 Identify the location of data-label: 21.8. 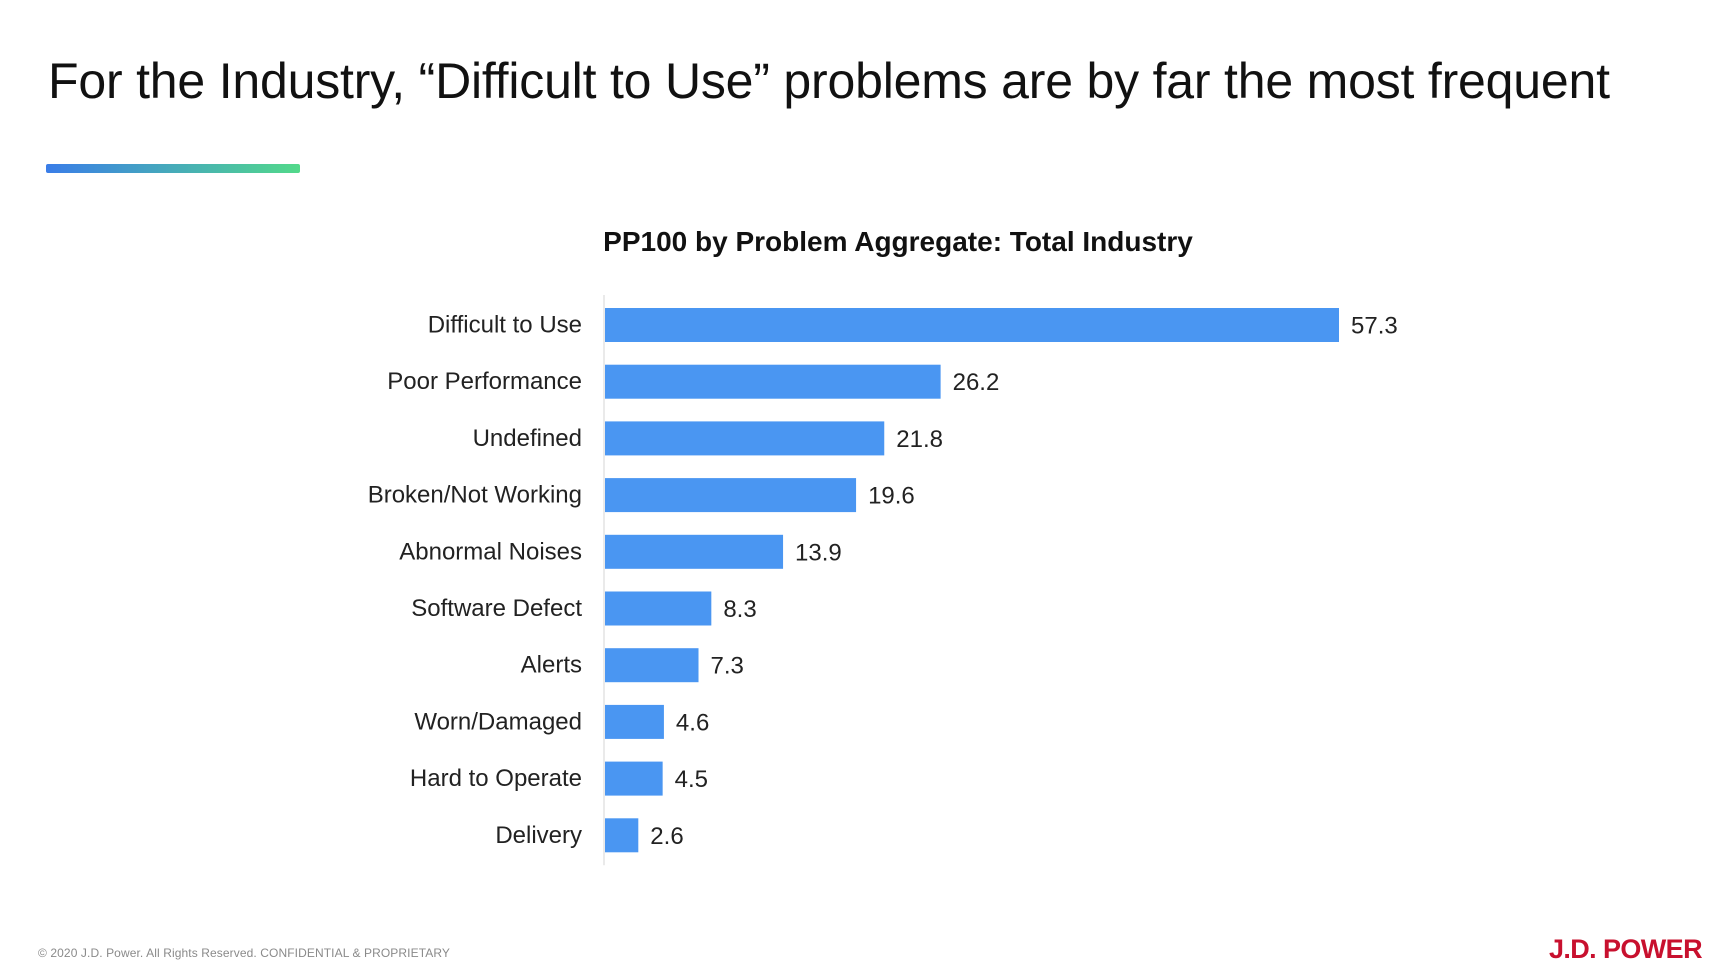
(919, 439).